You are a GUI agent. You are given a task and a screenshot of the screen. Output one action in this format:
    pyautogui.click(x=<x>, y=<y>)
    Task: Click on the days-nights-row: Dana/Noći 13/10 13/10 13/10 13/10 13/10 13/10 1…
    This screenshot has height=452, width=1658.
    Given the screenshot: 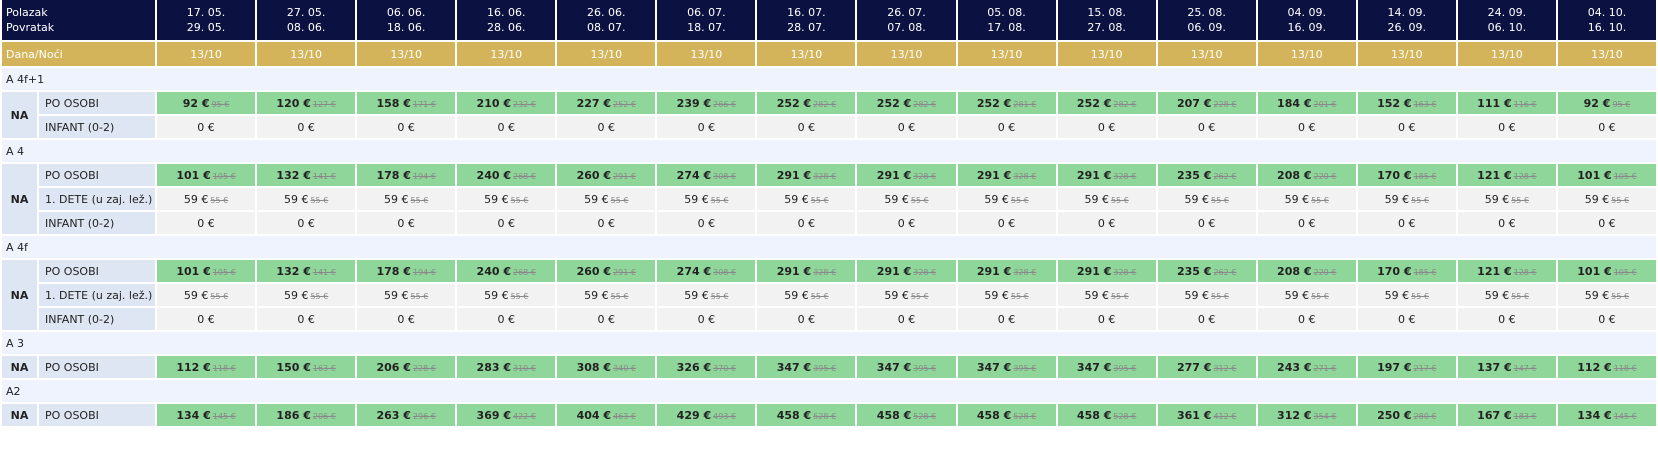 What is the action you would take?
    pyautogui.click(x=829, y=54)
    